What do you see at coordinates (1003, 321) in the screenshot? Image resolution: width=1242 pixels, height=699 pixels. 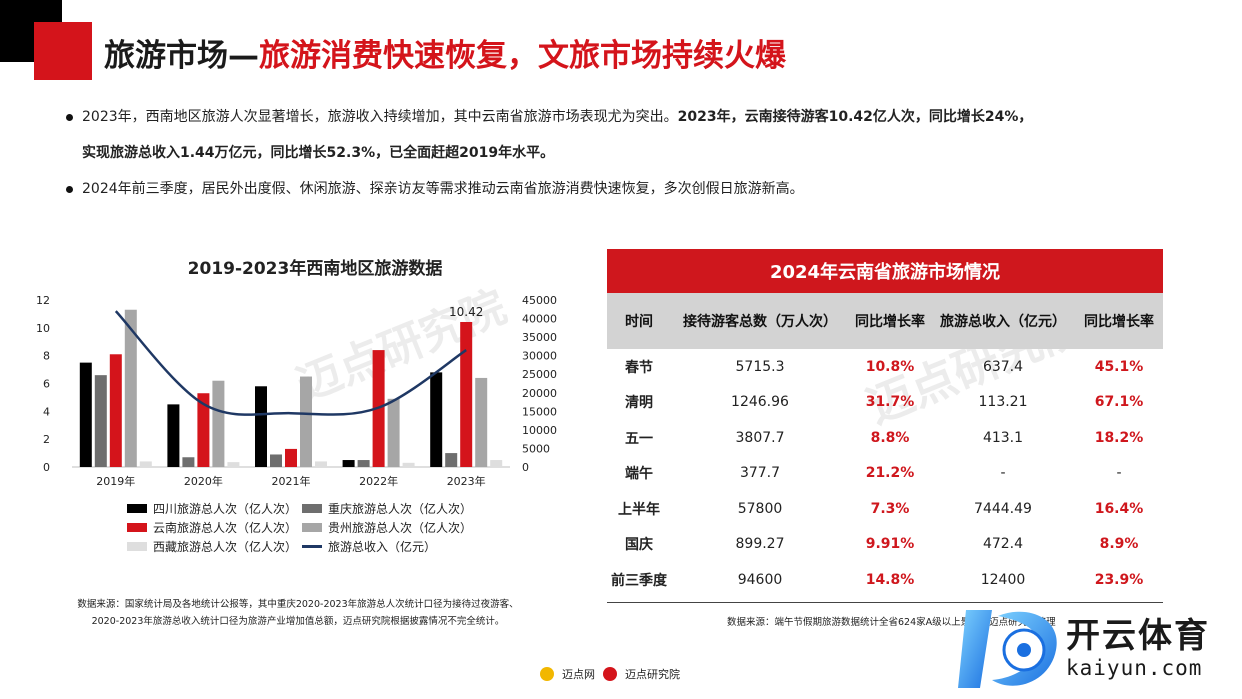 I see `table-header-cell: 旅游总收入（亿元）` at bounding box center [1003, 321].